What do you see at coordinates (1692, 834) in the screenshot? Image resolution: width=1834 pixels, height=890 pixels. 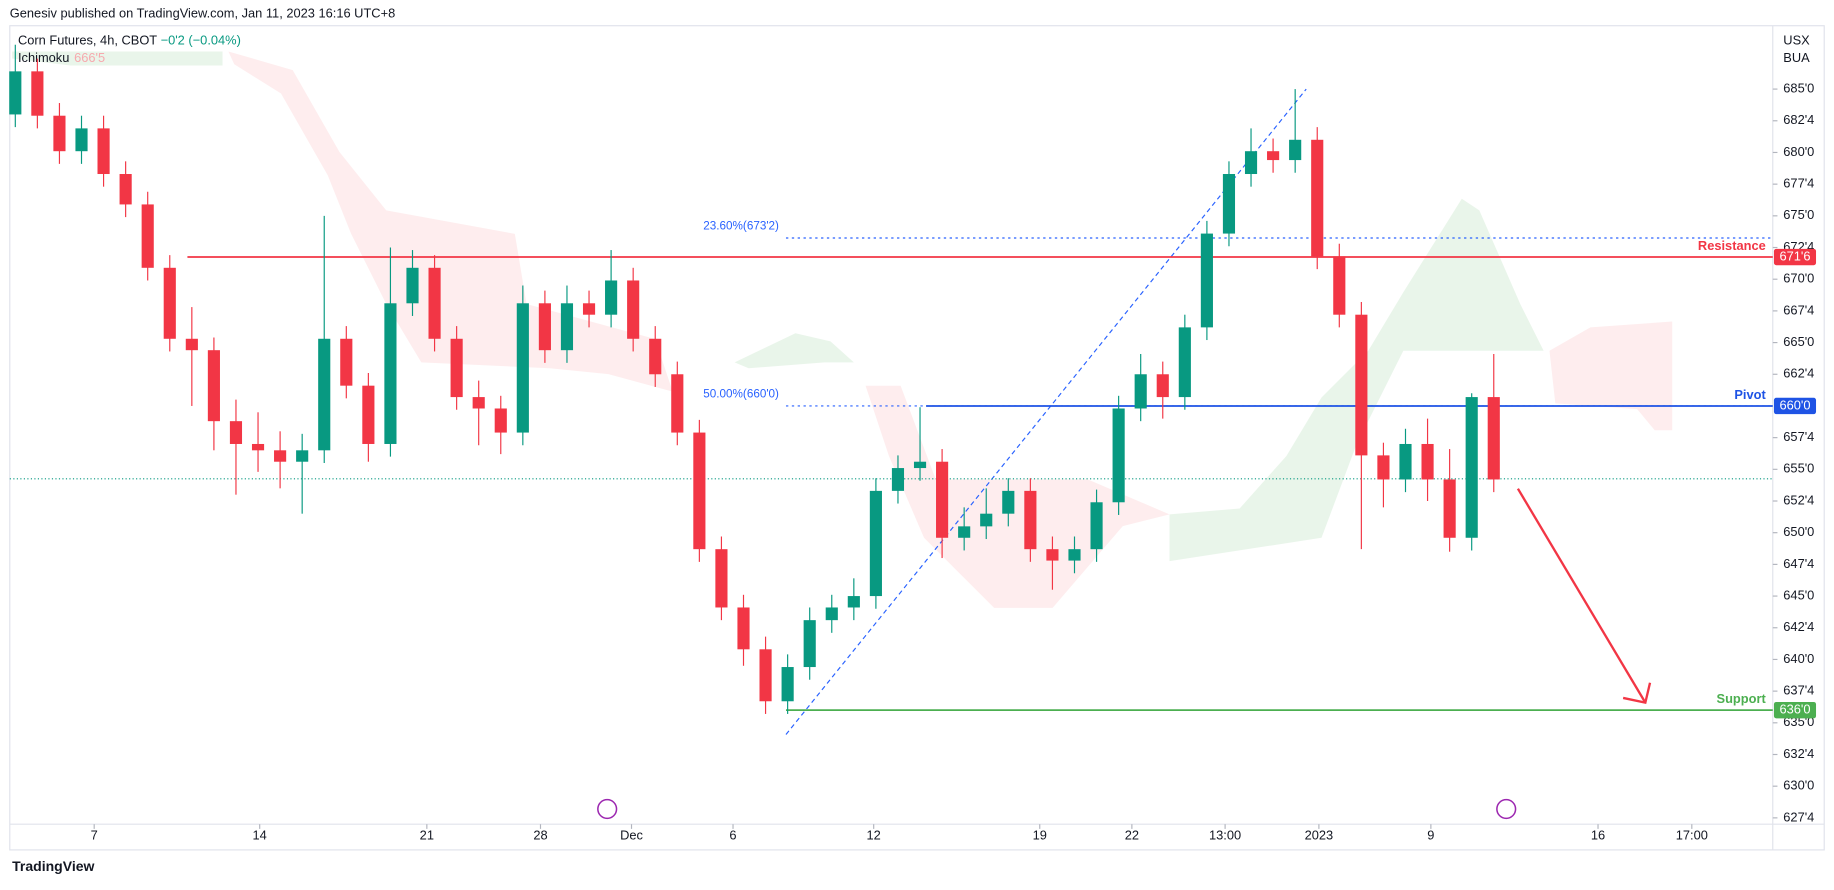 I see `x-tick-label: 17:00` at bounding box center [1692, 834].